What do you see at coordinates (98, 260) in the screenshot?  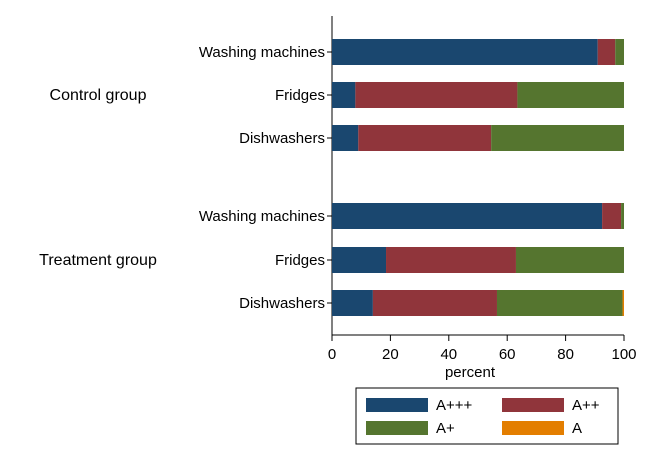 I see `group-label: Treatment group` at bounding box center [98, 260].